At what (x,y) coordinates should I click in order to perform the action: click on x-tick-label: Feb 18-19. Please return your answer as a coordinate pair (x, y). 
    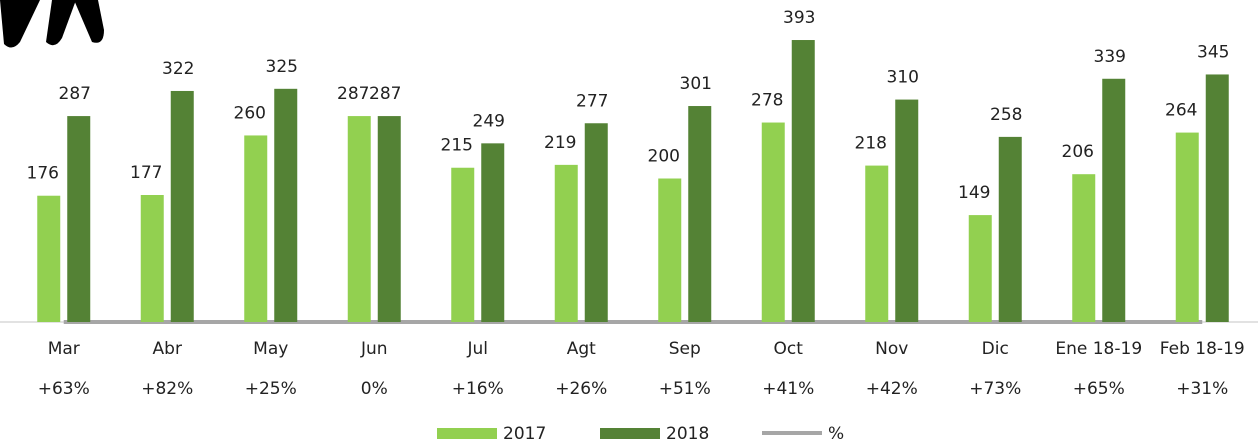
    Looking at the image, I should click on (1202, 349).